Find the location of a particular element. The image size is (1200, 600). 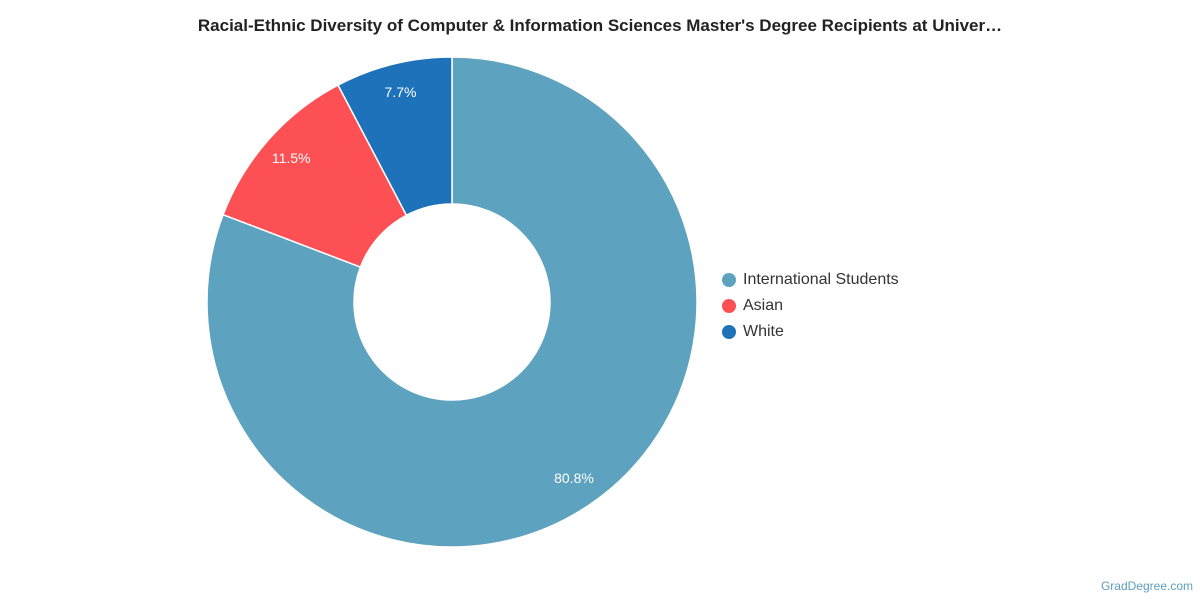

legend-marker-international-students is located at coordinates (729, 280).